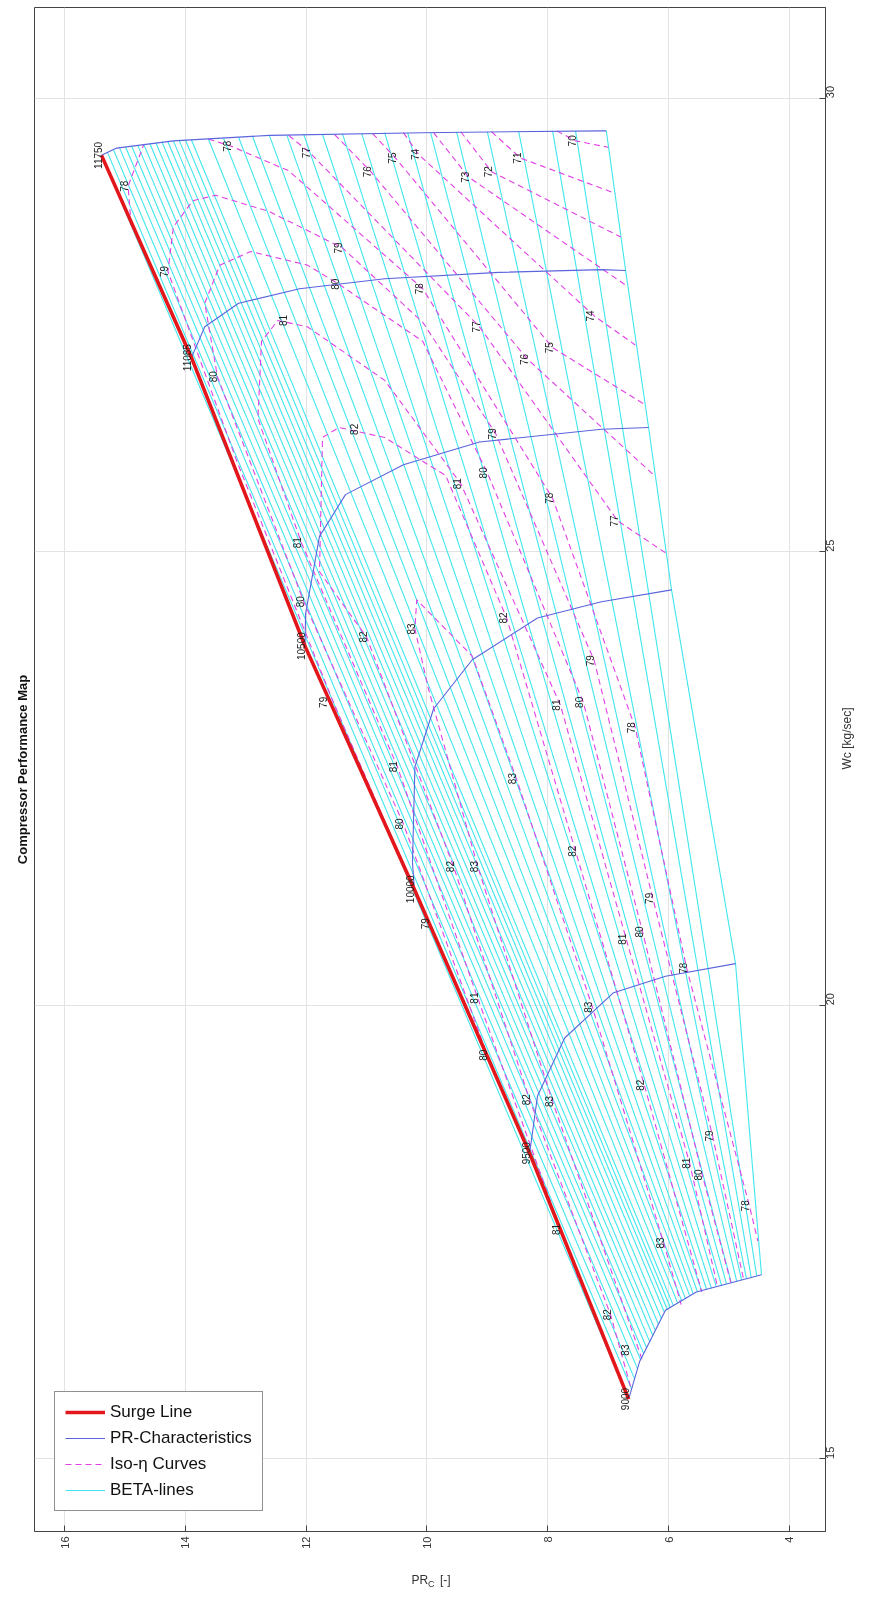 The width and height of the screenshot is (886, 1598). I want to click on annotation: 11085, so click(188, 357).